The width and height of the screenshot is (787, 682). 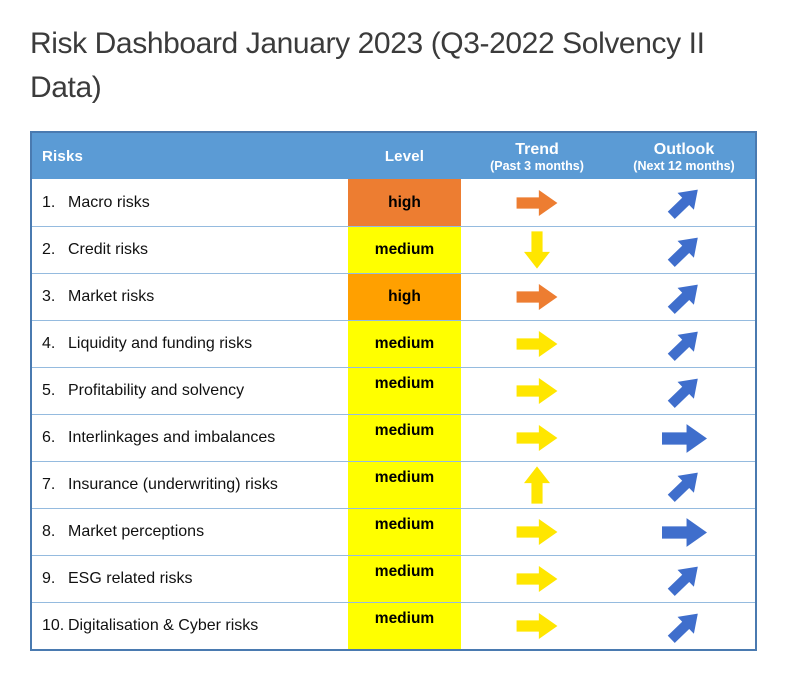 I want to click on risk-number: 2., so click(x=49, y=249).